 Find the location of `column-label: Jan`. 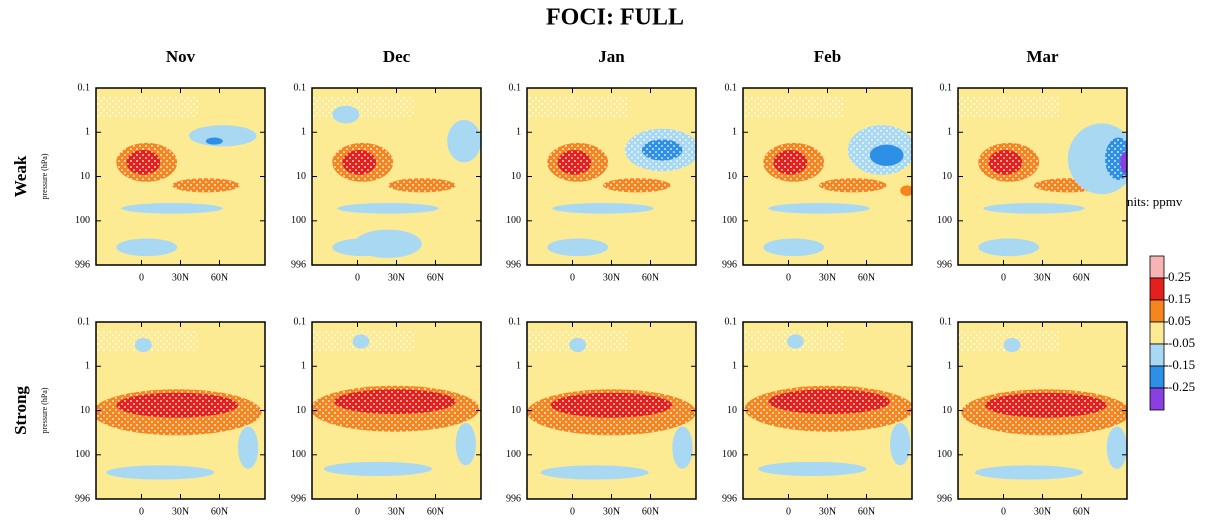

column-label: Jan is located at coordinates (611, 56).